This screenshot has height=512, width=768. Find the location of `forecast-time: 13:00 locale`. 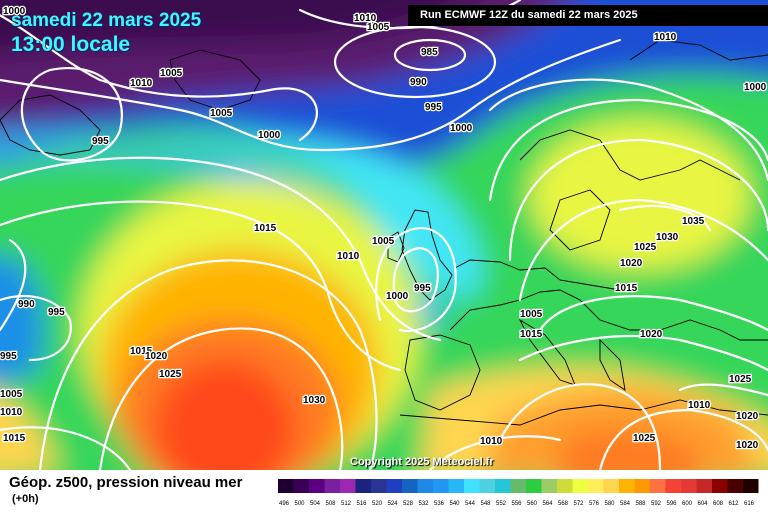

forecast-time: 13:00 locale is located at coordinates (71, 44).